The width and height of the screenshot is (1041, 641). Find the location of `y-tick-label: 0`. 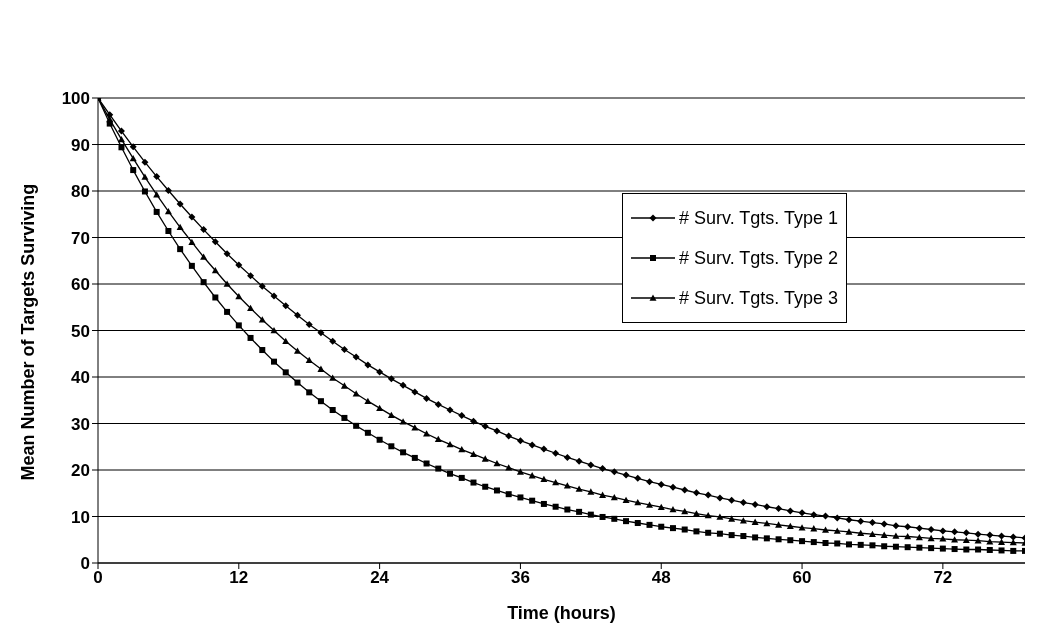

y-tick-label: 0 is located at coordinates (85, 564).